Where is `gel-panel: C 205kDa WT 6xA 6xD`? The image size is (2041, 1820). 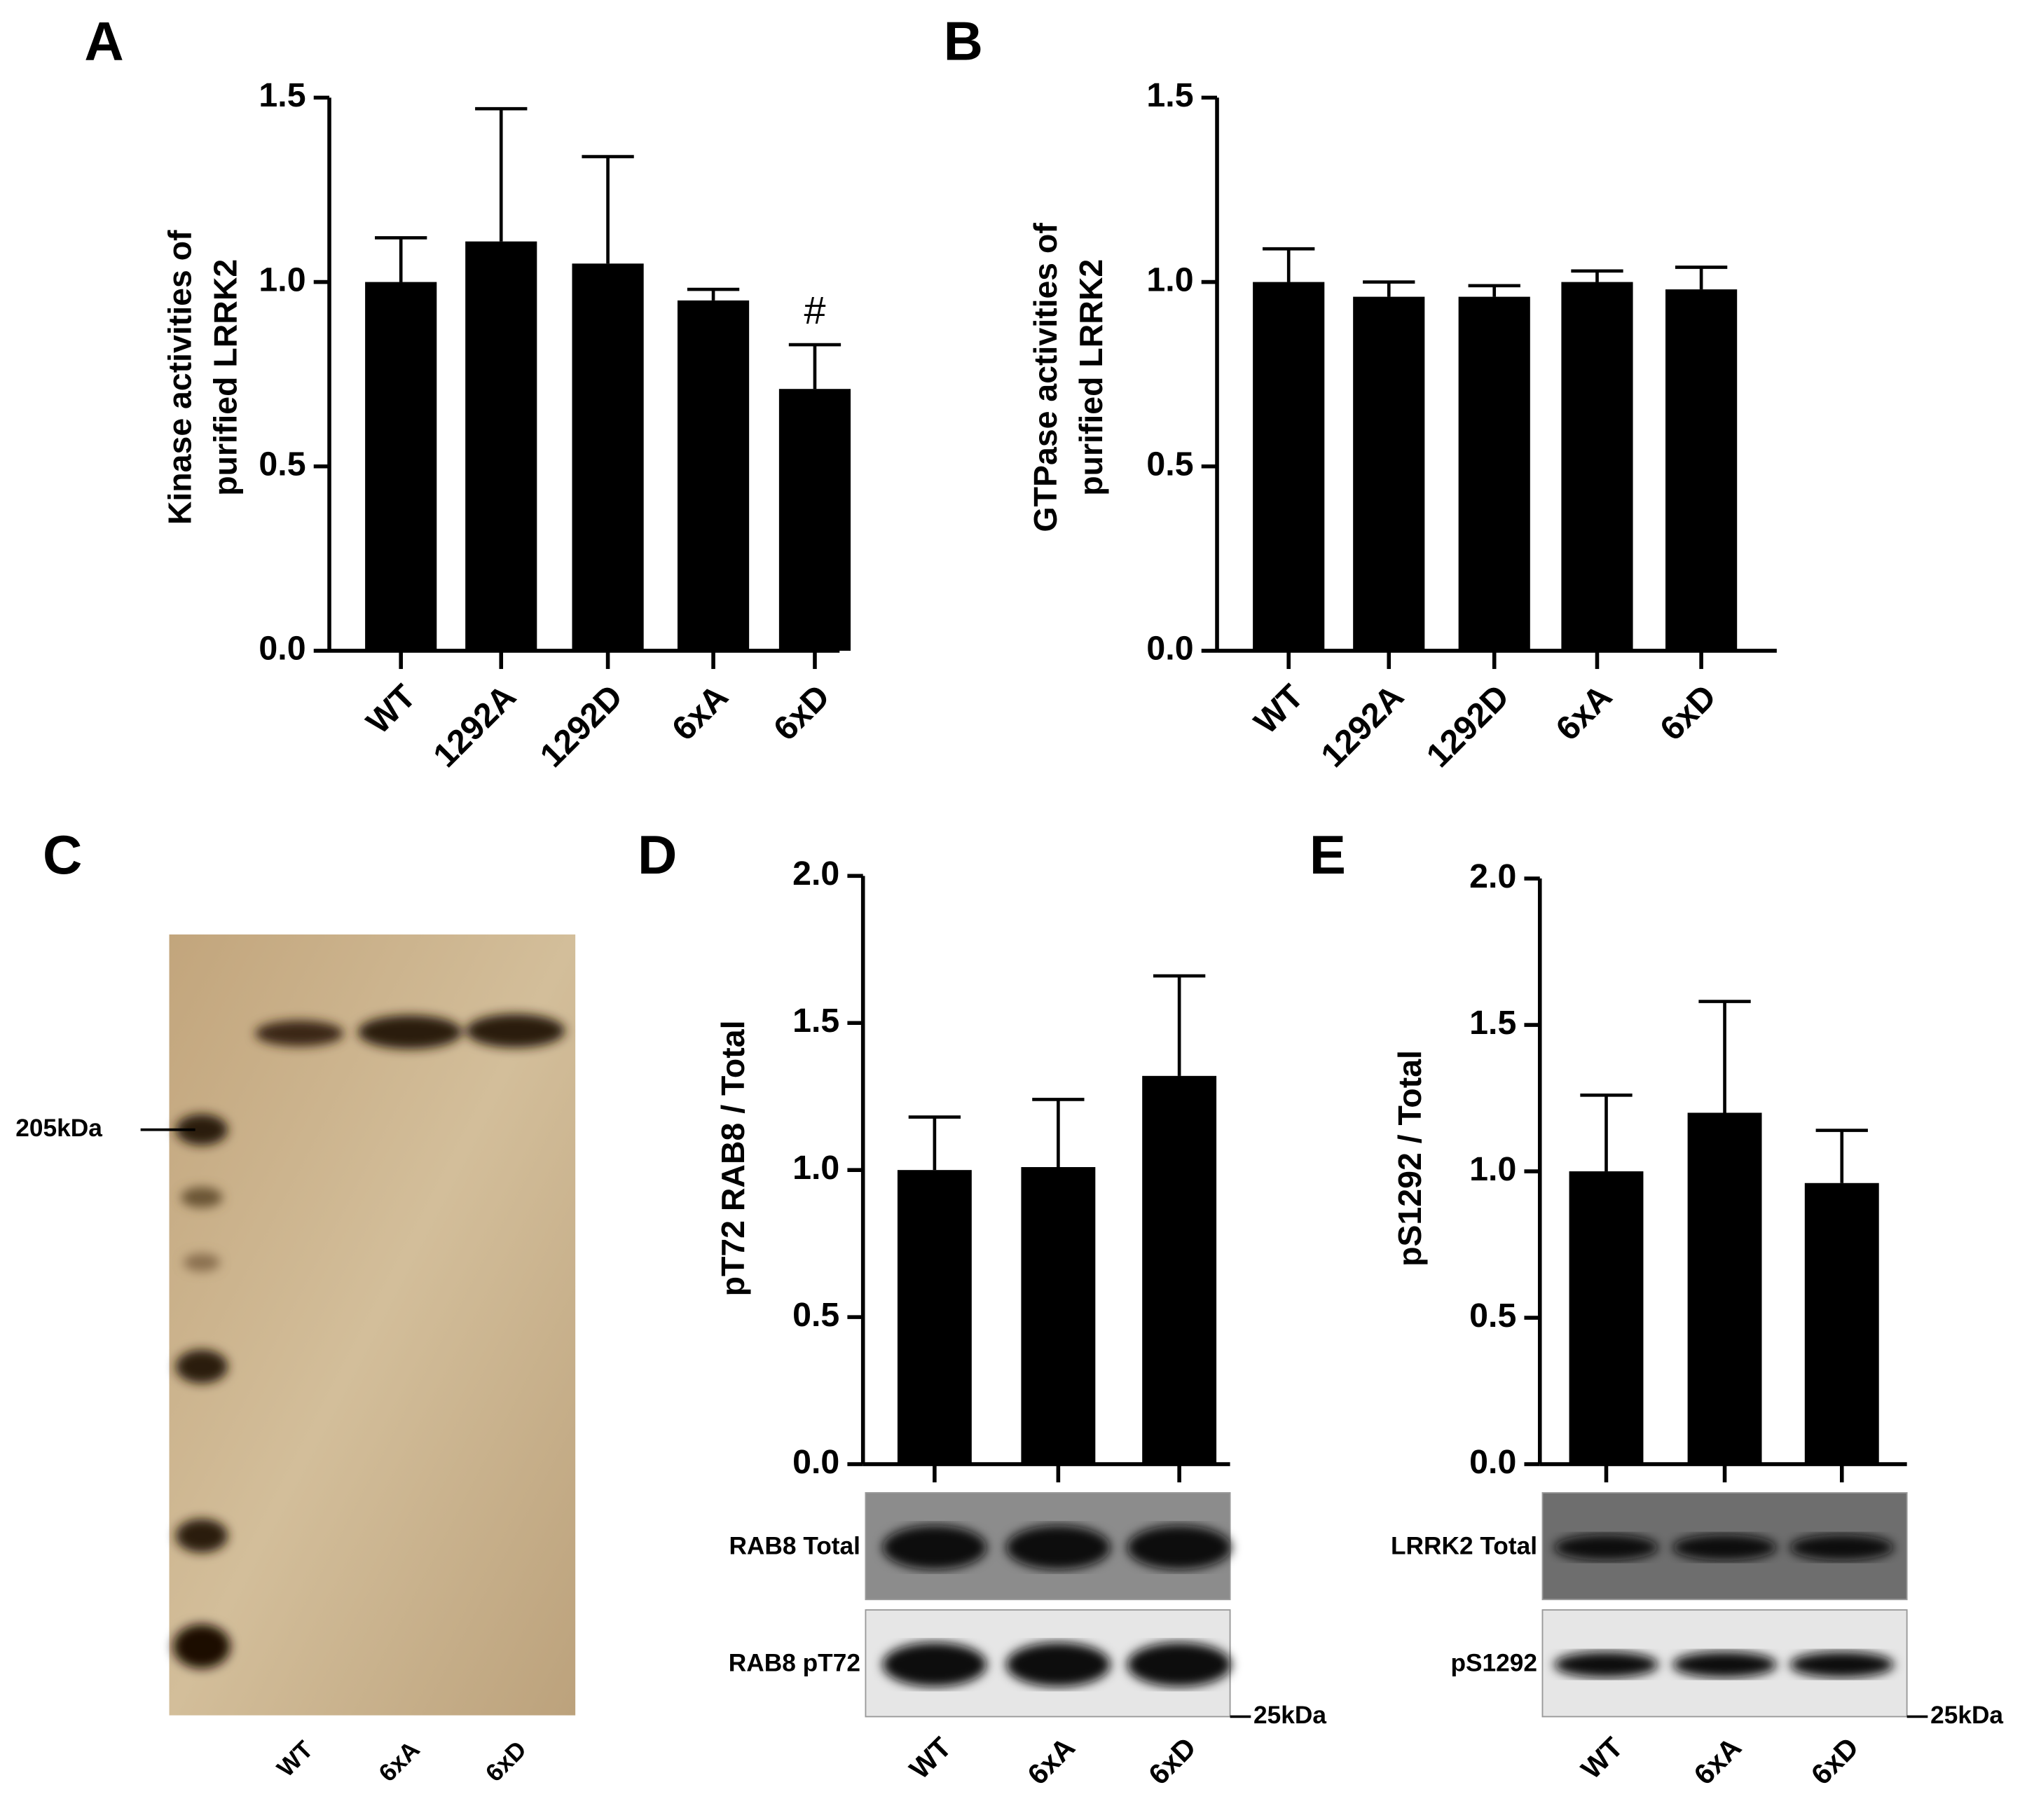
gel-panel: C 205kDa WT 6xA 6xD is located at coordinates (295, 1305).